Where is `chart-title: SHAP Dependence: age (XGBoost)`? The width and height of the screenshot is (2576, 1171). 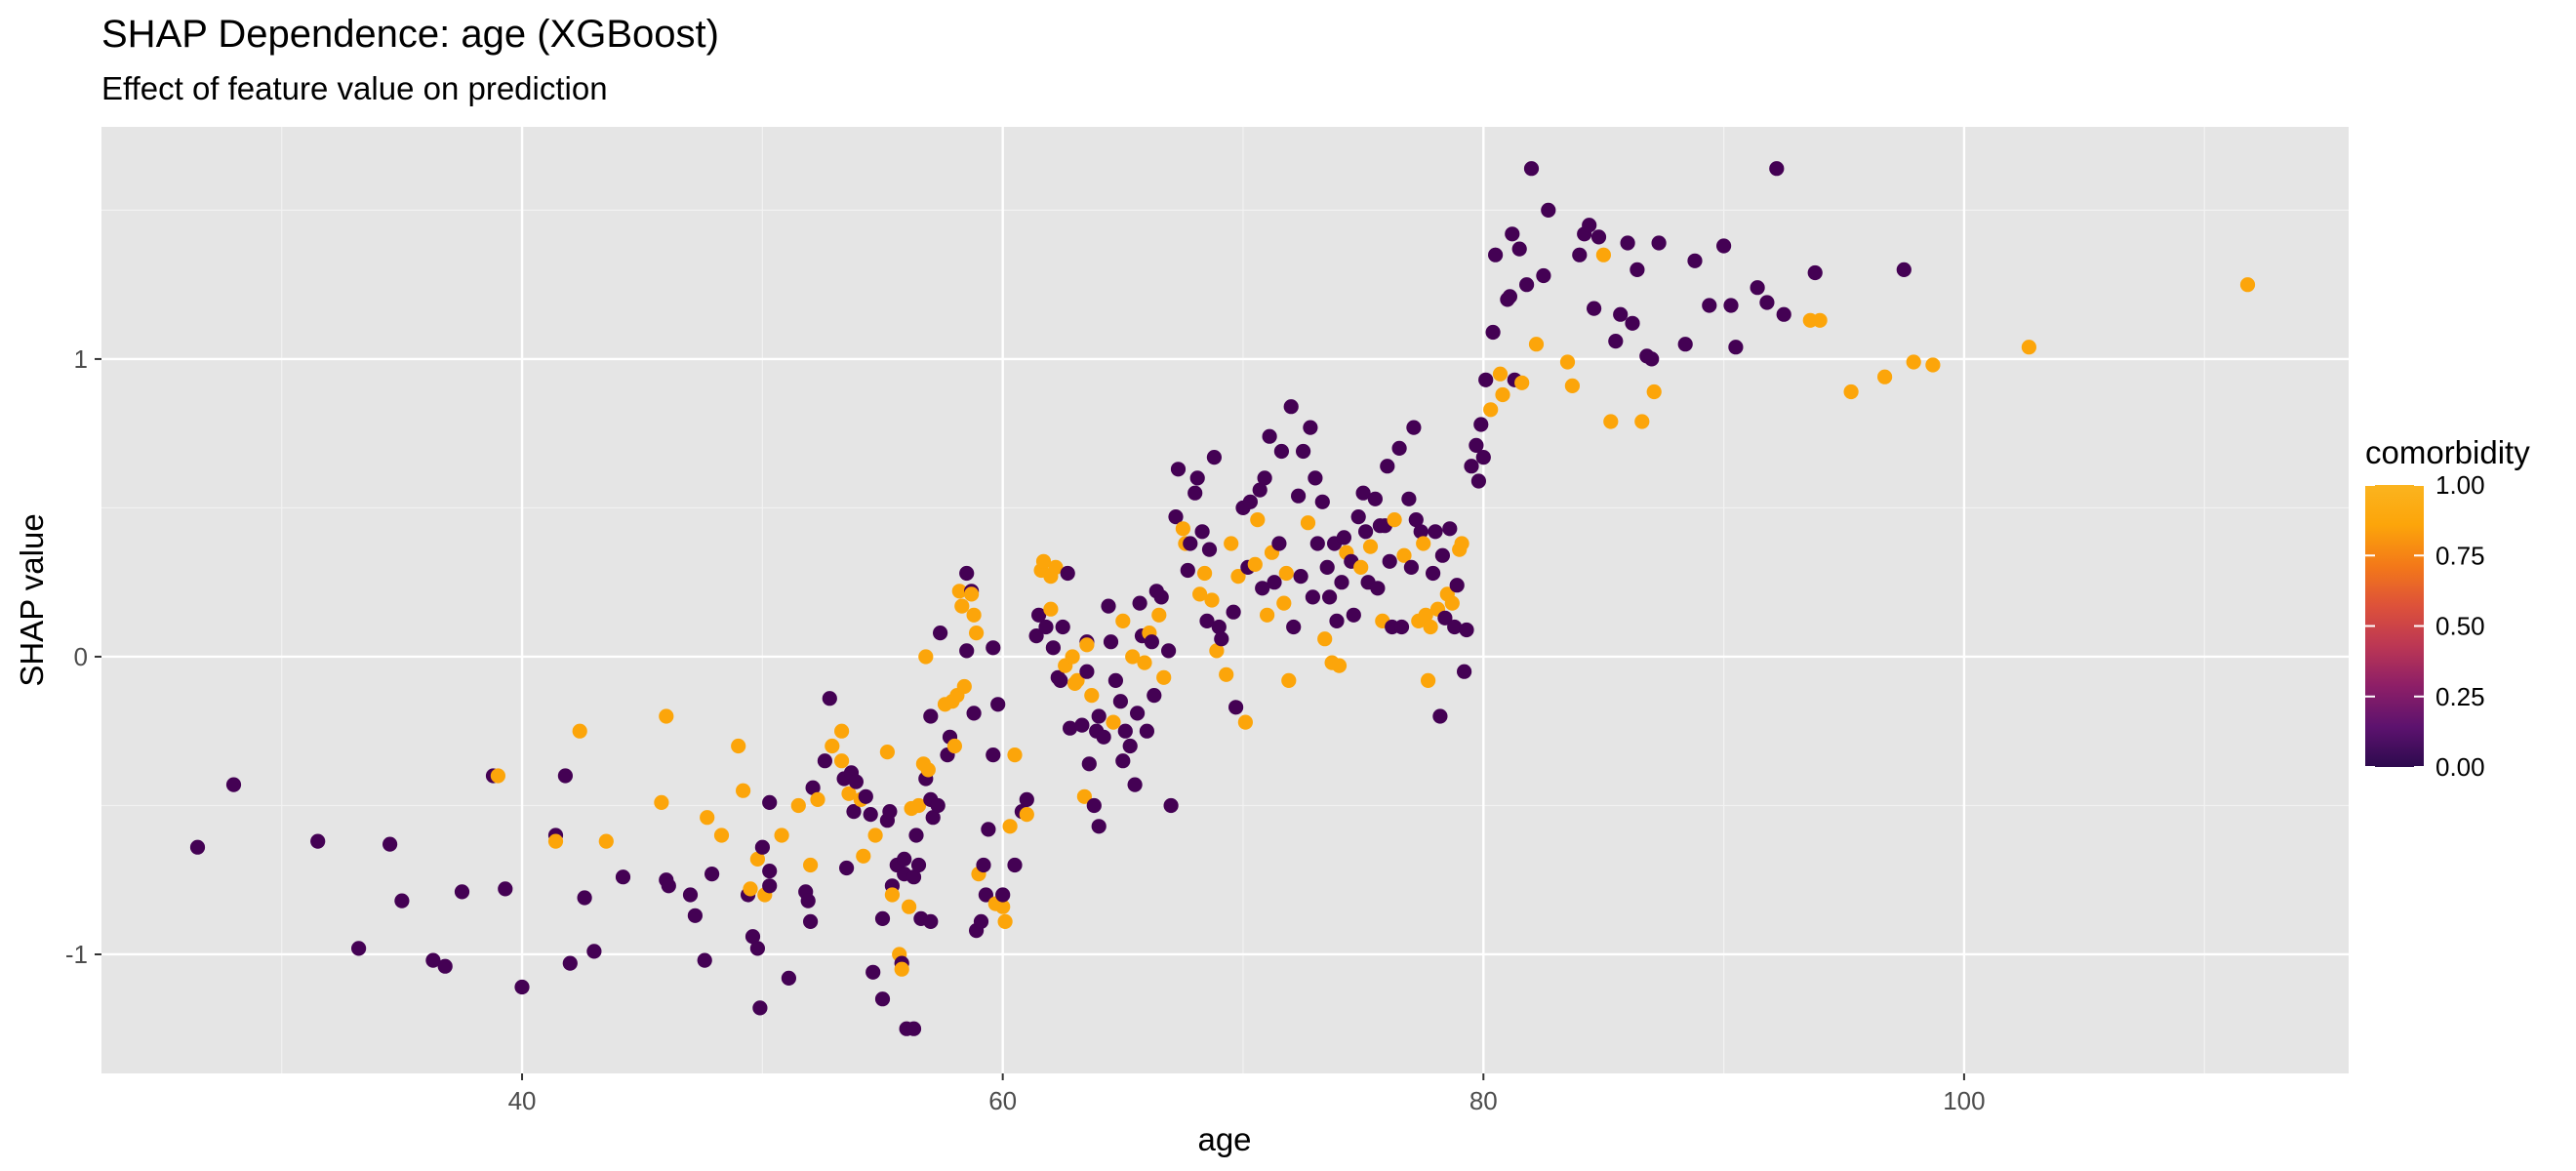
chart-title: SHAP Dependence: age (XGBoost) is located at coordinates (410, 34).